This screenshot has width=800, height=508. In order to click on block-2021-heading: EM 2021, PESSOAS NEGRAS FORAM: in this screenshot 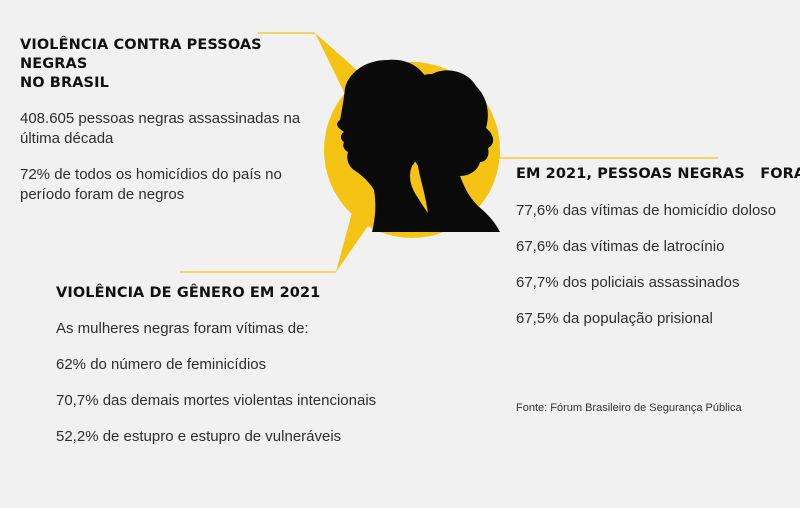, I will do `click(658, 174)`.